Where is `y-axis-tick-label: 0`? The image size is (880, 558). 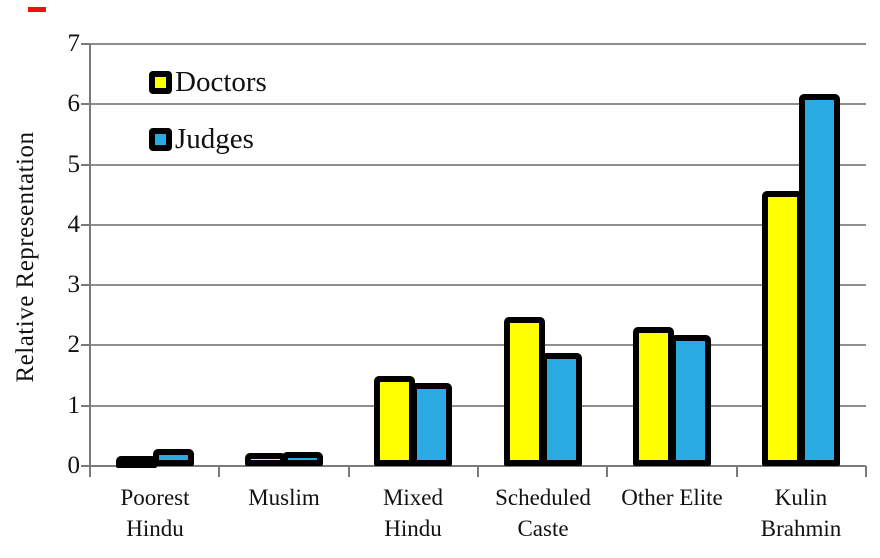
y-axis-tick-label: 0 is located at coordinates (74, 465).